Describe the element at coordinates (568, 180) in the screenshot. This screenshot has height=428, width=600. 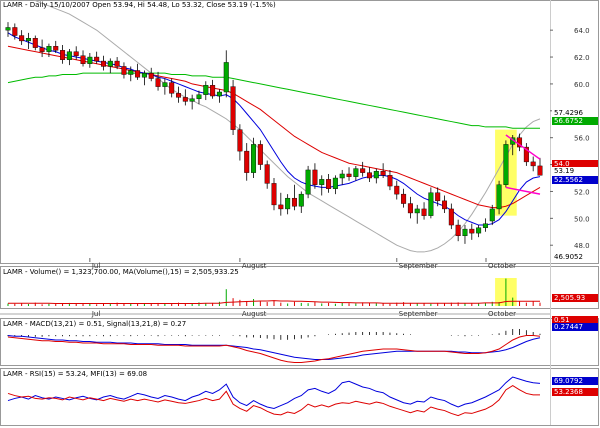
I see `price-tag: 52.5562` at that location.